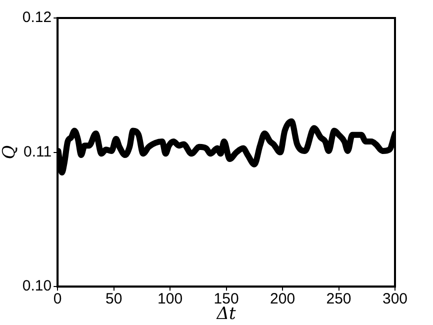 The height and width of the screenshot is (325, 433). What do you see at coordinates (10, 152) in the screenshot?
I see `y-axis-title: Q` at bounding box center [10, 152].